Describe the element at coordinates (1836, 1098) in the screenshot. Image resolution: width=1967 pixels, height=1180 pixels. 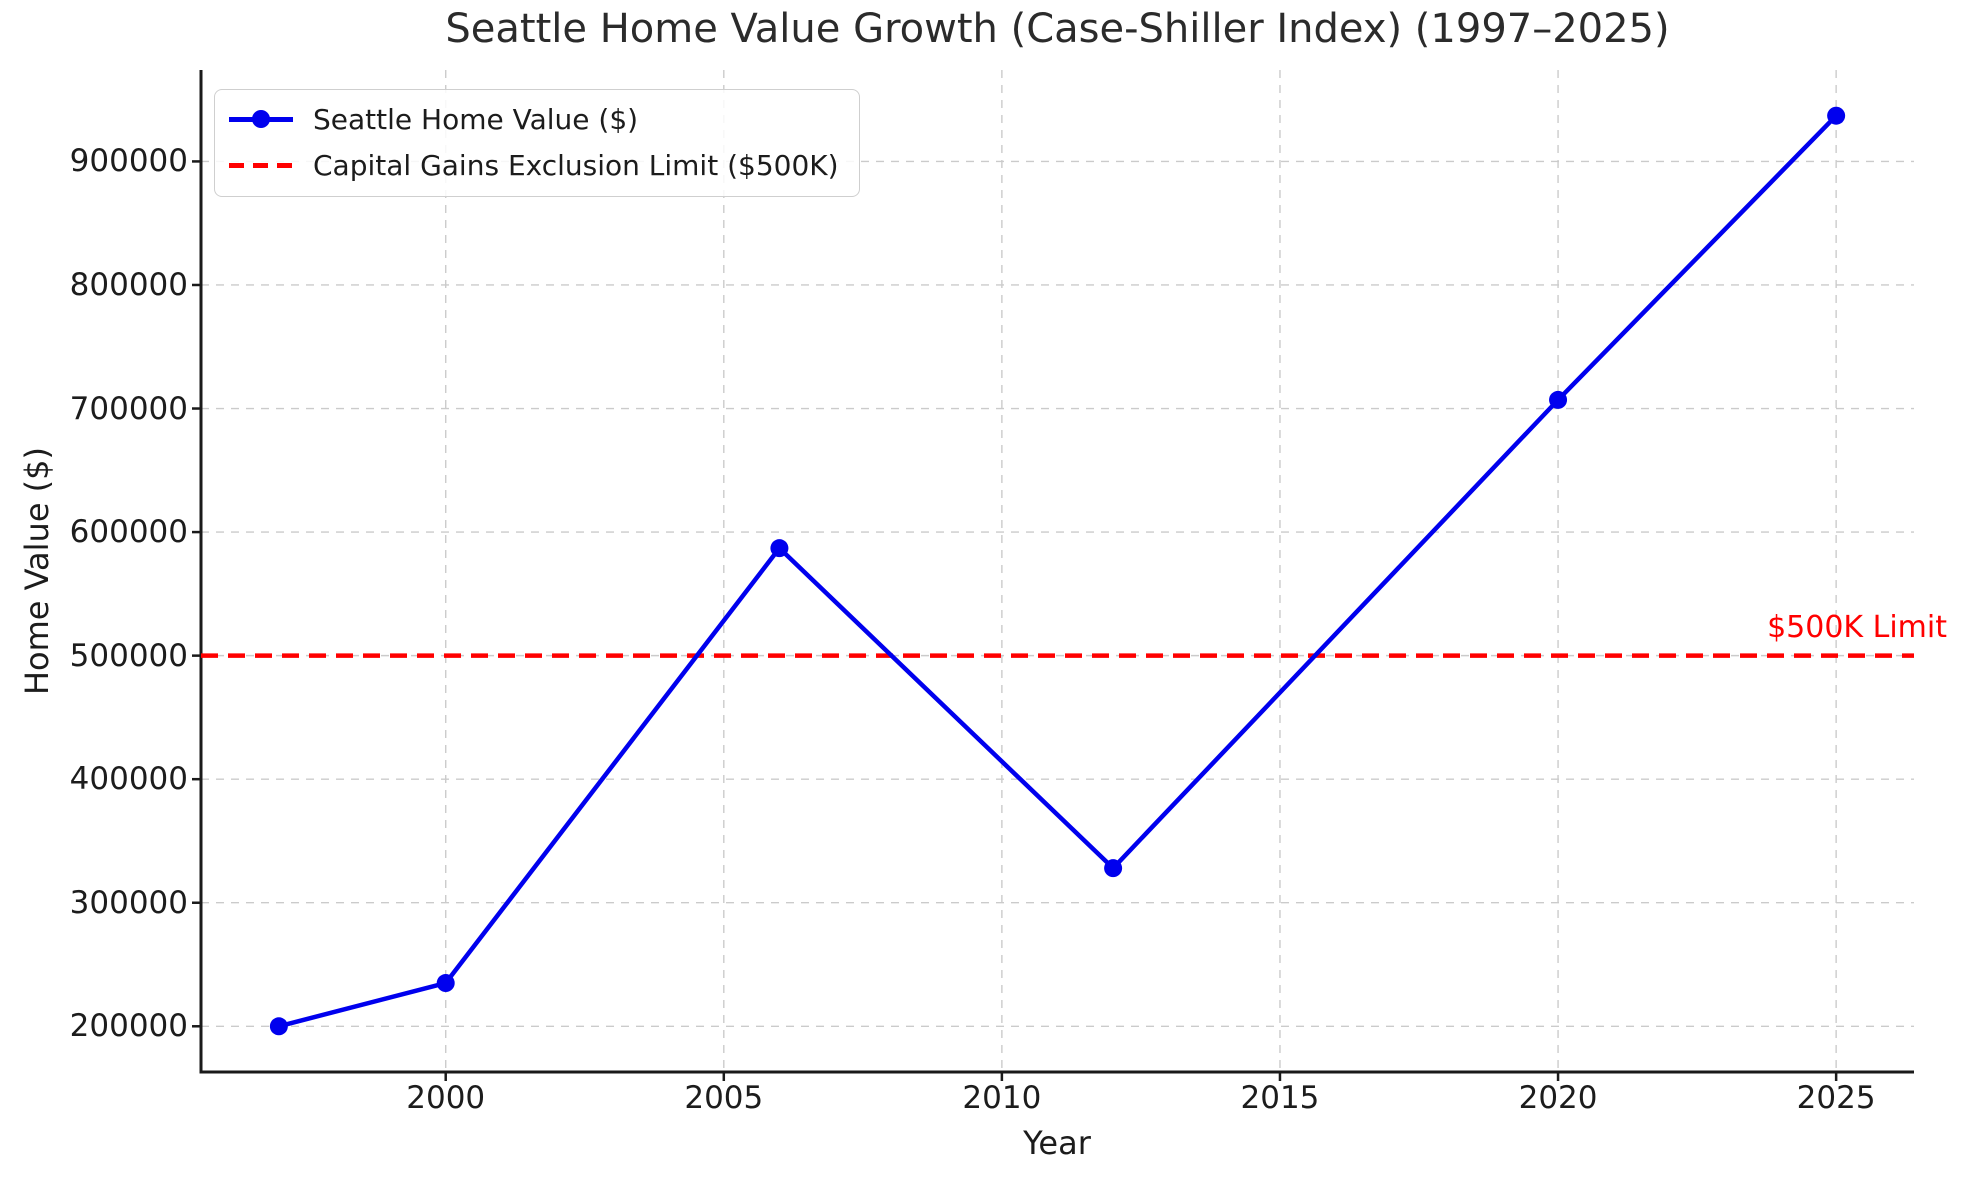
I see `x-tick-label: 2025` at that location.